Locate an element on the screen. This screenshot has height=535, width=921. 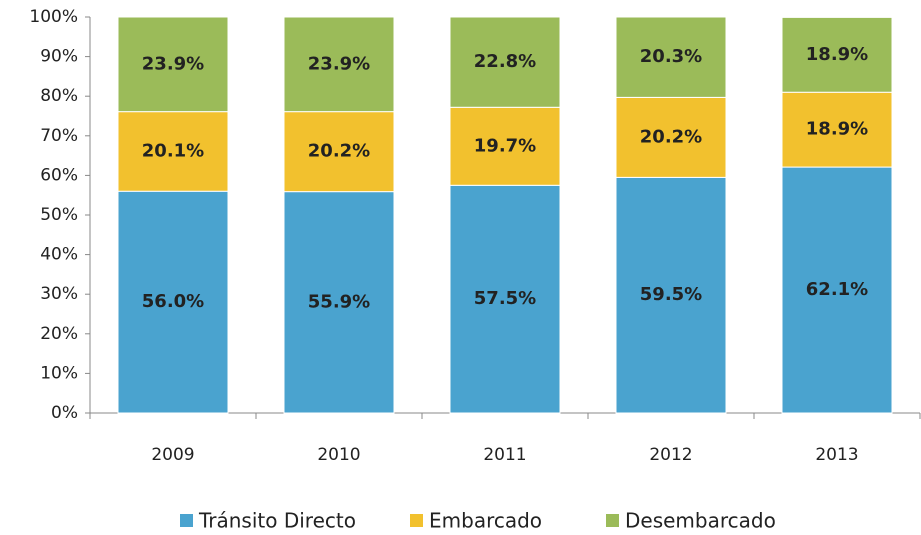
x-tick-label: 2010 is located at coordinates (338, 455).